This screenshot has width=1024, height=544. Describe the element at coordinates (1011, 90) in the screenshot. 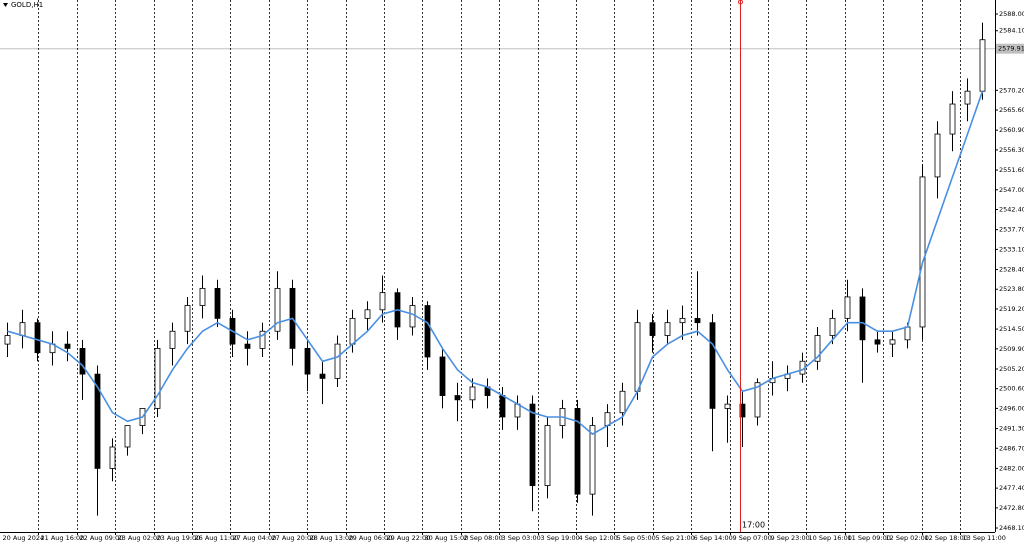

I see `y-tick-label: 2570.20` at that location.